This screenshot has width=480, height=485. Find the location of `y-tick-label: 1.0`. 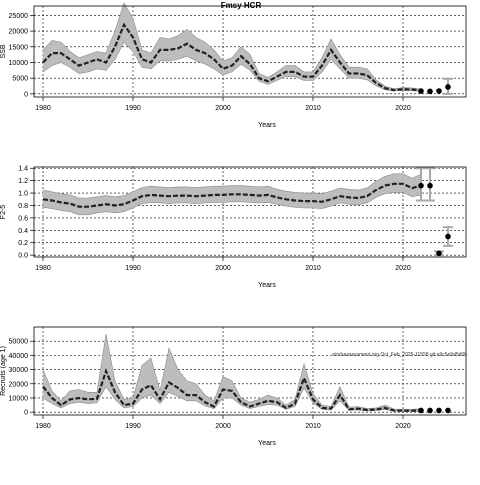

y-tick-label: 1.0 is located at coordinates (23, 194).